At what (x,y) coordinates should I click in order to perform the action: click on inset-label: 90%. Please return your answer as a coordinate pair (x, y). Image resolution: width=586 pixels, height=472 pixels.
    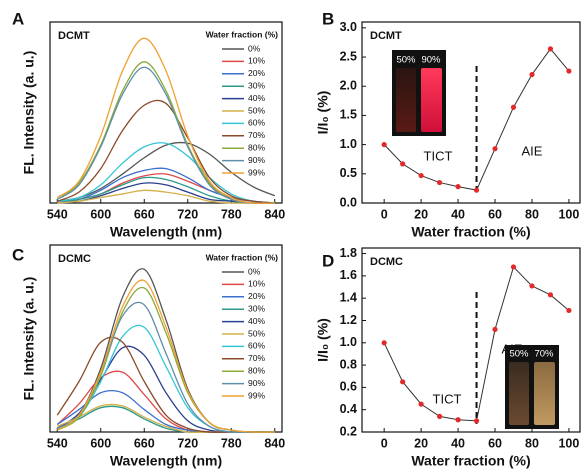
    Looking at the image, I should click on (431, 60).